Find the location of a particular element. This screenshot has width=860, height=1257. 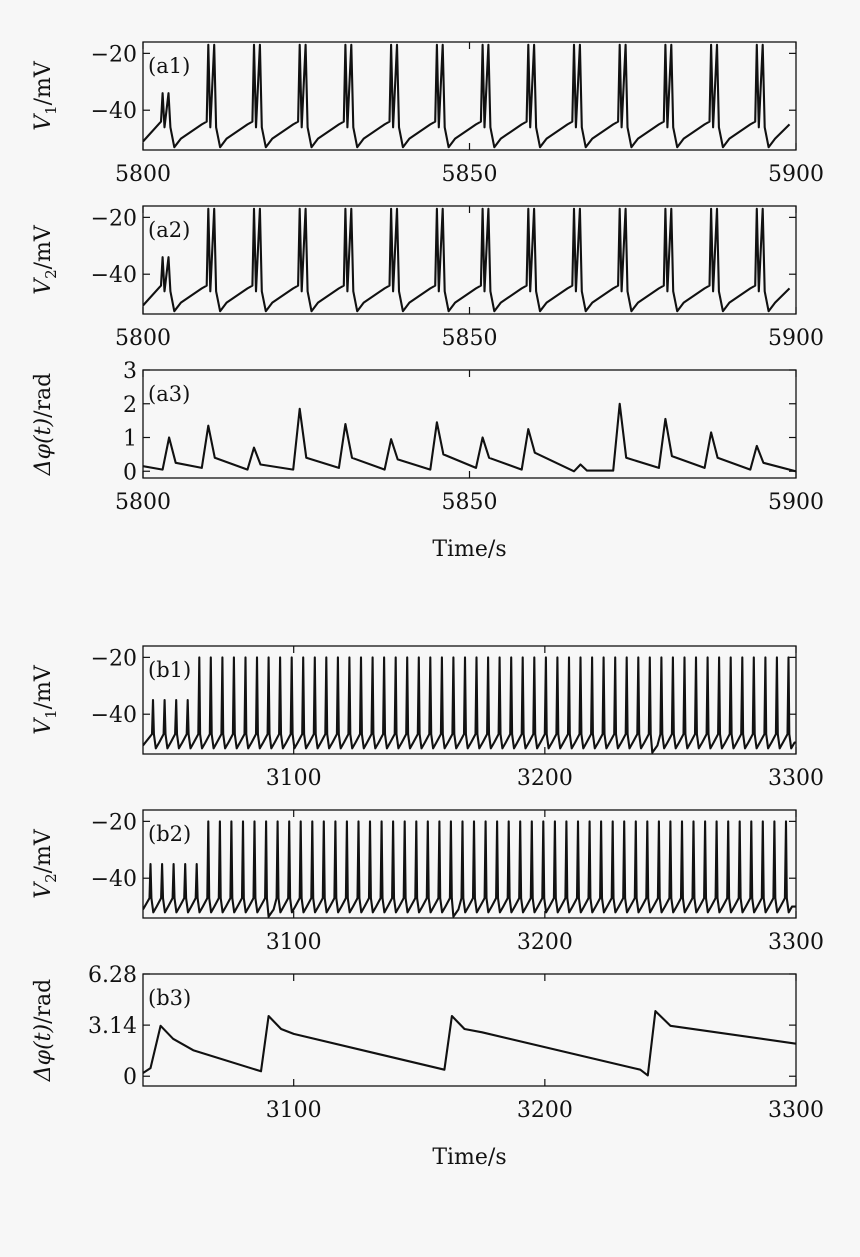

panel-a1: 5800 5850 5900 −20 −40 (a1) V1/mV is located at coordinates (427, 114).